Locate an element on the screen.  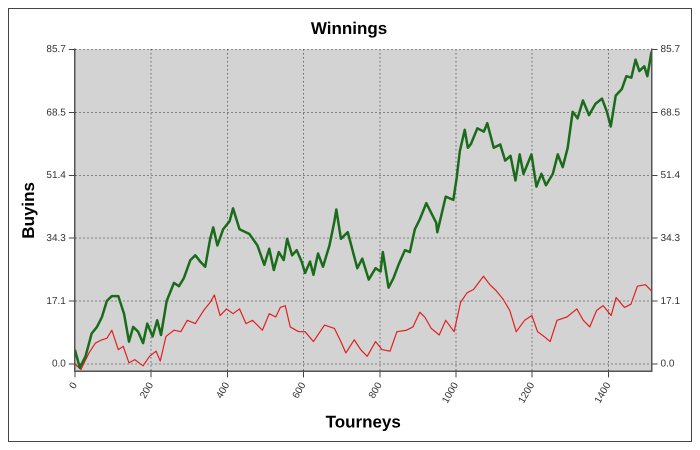
y2-tick-label: 17.1 is located at coordinates (670, 301).